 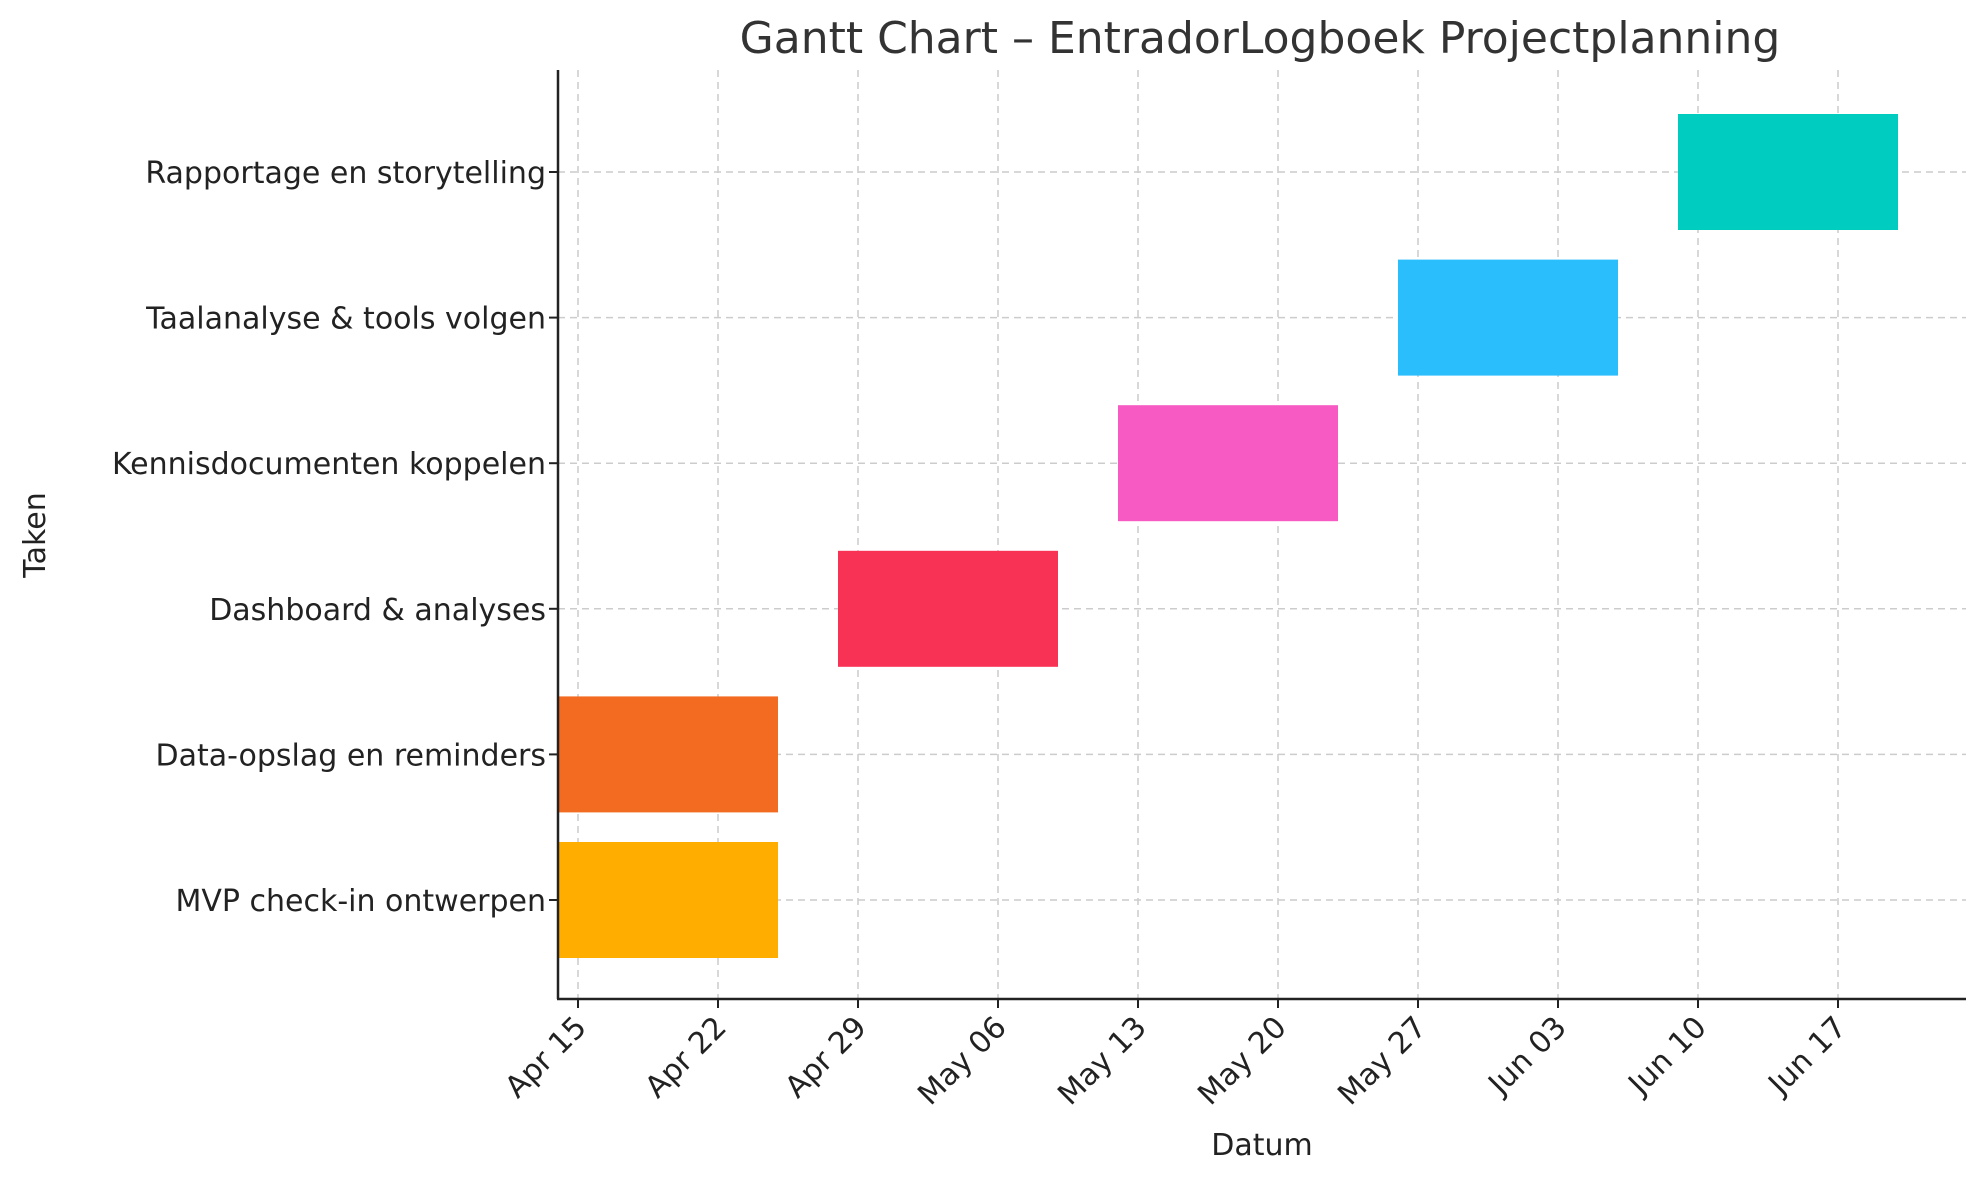 What do you see at coordinates (329, 464) in the screenshot?
I see `y-tick-label: Kennisdocumenten koppelen` at bounding box center [329, 464].